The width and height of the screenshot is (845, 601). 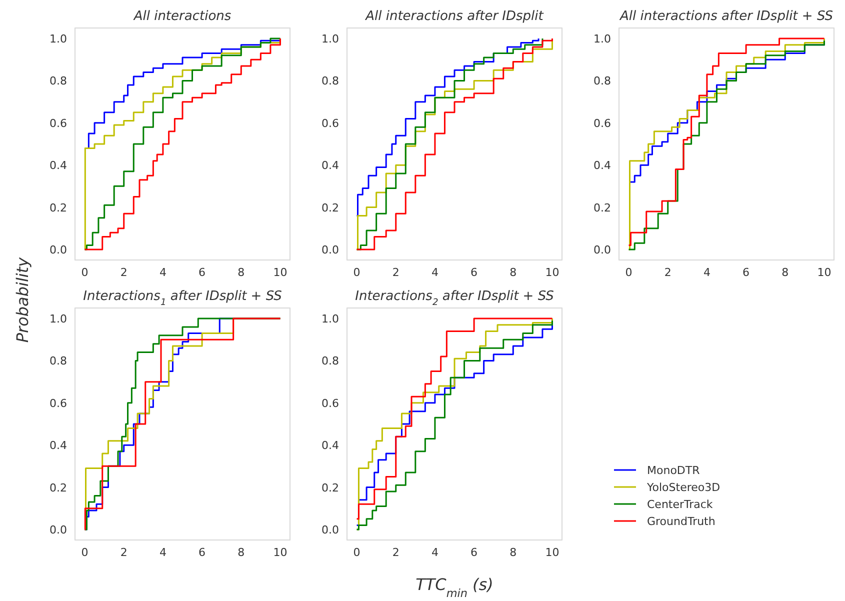 What do you see at coordinates (726, 16) in the screenshot?
I see `chart-title: All interactions after IDsplit + SS` at bounding box center [726, 16].